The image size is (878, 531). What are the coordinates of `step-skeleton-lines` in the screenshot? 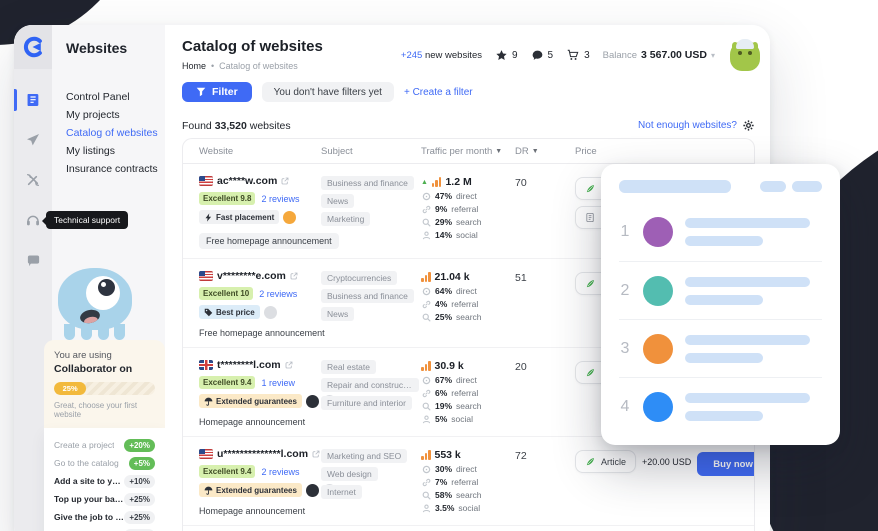 It's located at (747, 290).